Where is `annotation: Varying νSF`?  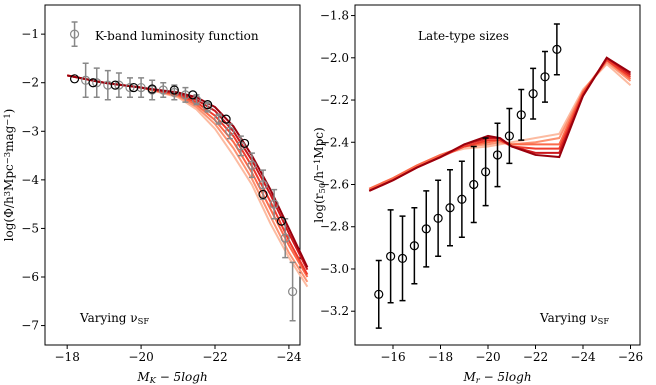
annotation: Varying νSF is located at coordinates (574, 318).